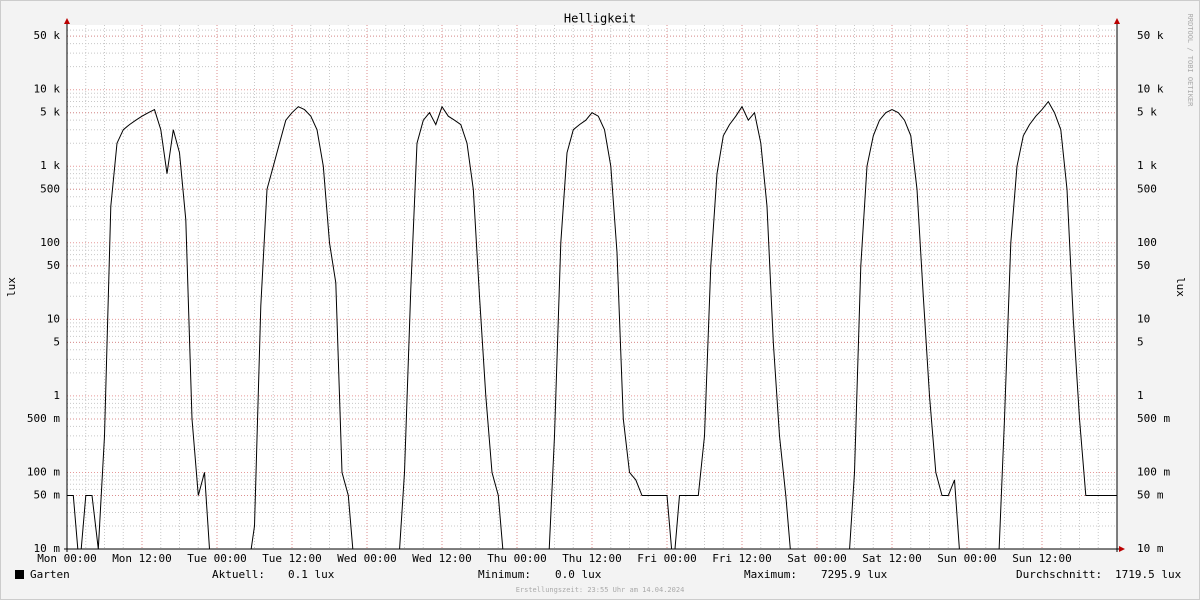 Image resolution: width=1200 pixels, height=600 pixels. Describe the element at coordinates (1153, 471) in the screenshot. I see `y-tick-label-right: 100 m` at that location.